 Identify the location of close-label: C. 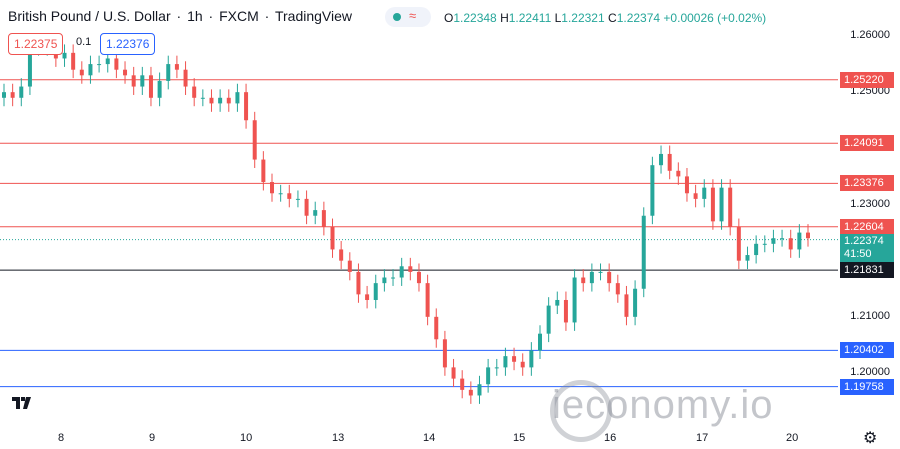
(612, 18).